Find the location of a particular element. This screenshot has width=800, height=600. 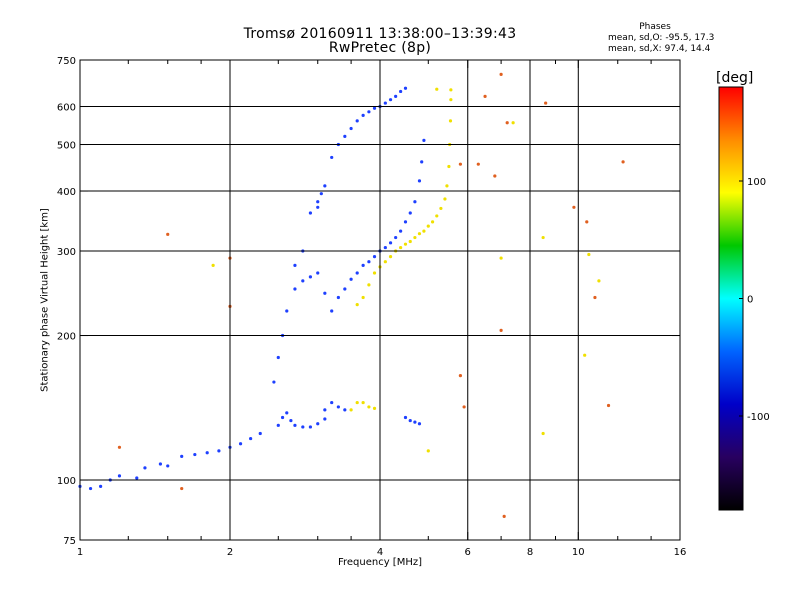

chart-title: Tromsø 20160911 13:38:00–13:39:43 is located at coordinates (380, 34).